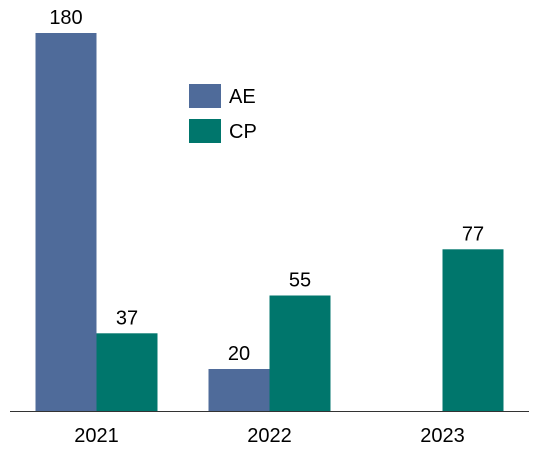 Image resolution: width=539 pixels, height=460 pixels. Describe the element at coordinates (223, 113) in the screenshot. I see `legend: AE CP` at that location.